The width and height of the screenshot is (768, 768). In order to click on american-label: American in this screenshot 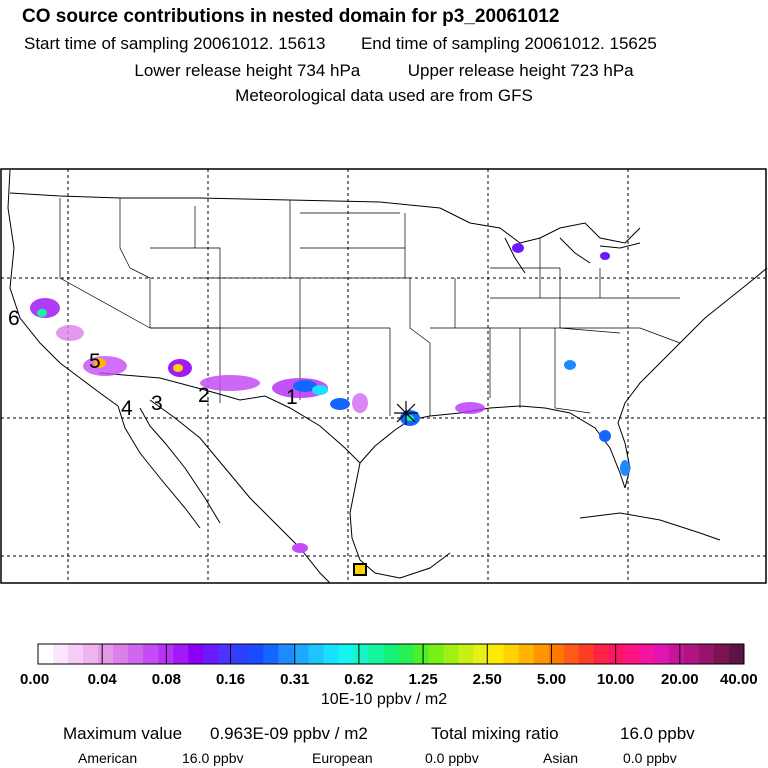, I will do `click(108, 758)`.